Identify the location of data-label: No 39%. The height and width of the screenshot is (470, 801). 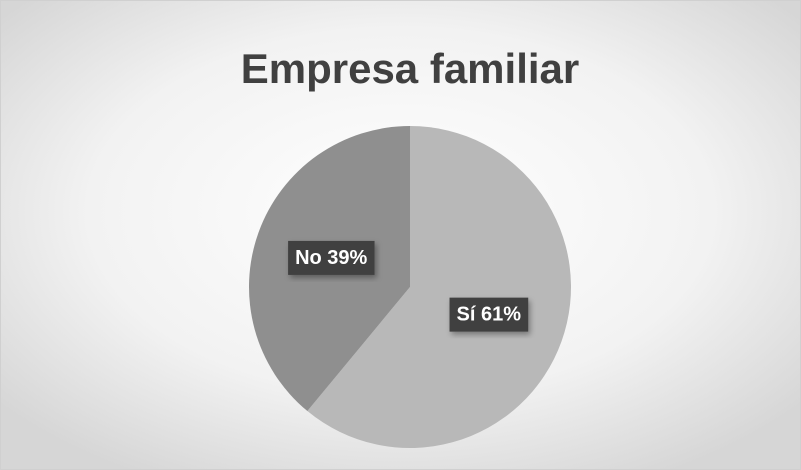
(331, 257).